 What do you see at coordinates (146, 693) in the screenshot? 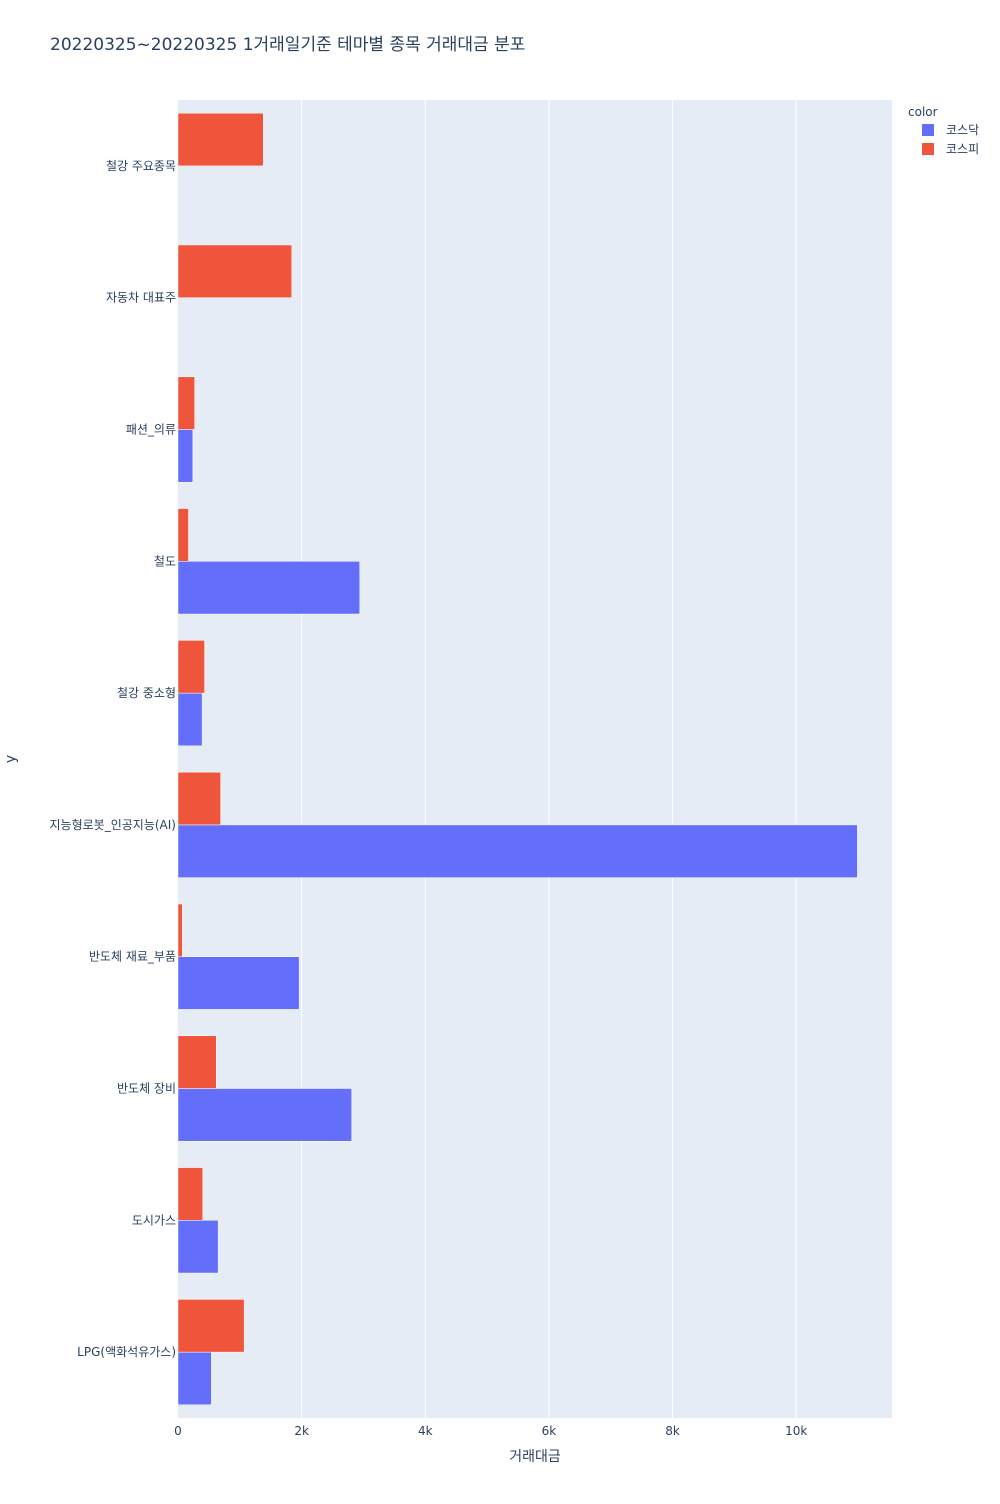
I see `y-tick-label: 철강 중소형` at bounding box center [146, 693].